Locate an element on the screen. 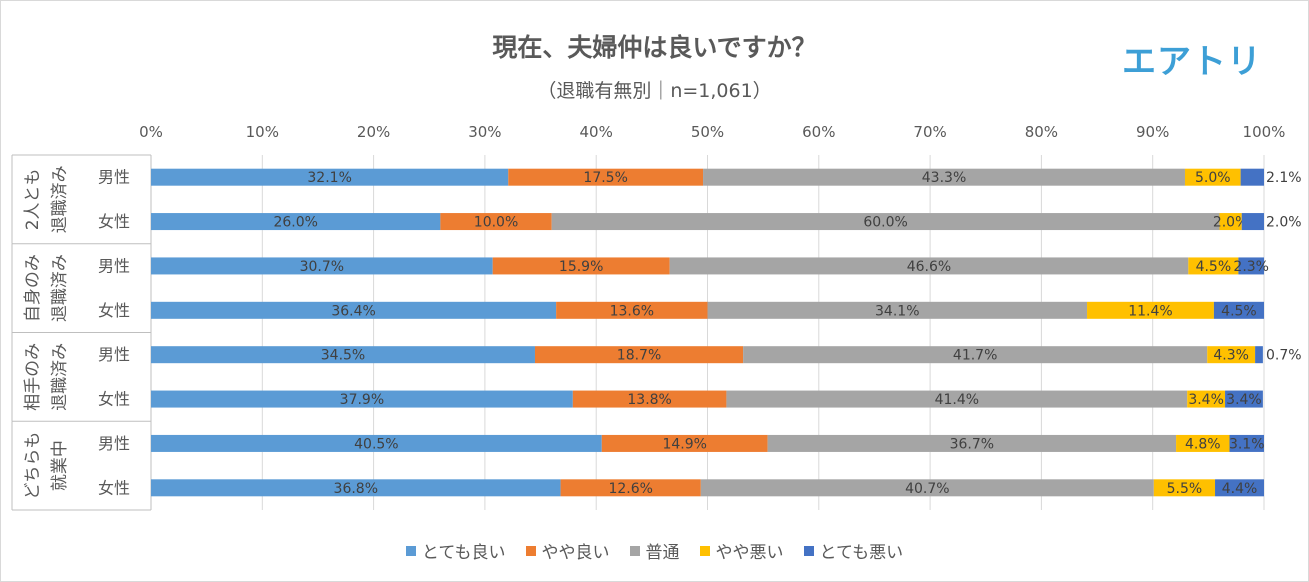  x-tick-label: 20% is located at coordinates (373, 132).